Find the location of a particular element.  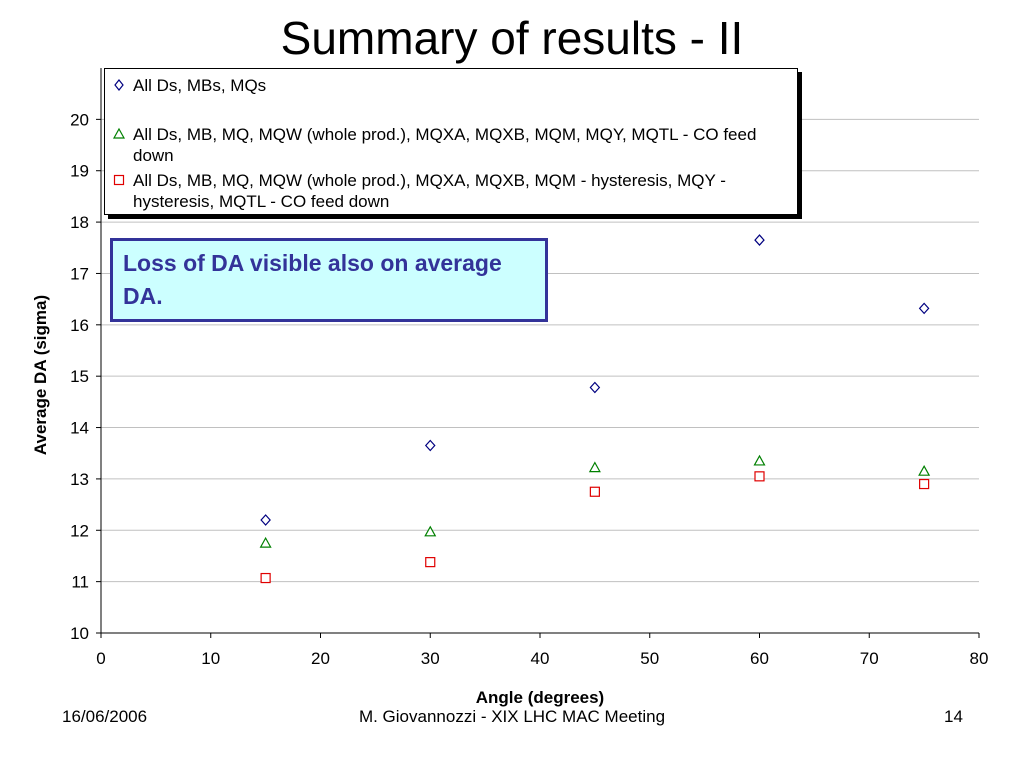

legend-entry-all-ds-mbs-mqs: All Ds, MBs, MQs is located at coordinates (443, 85).